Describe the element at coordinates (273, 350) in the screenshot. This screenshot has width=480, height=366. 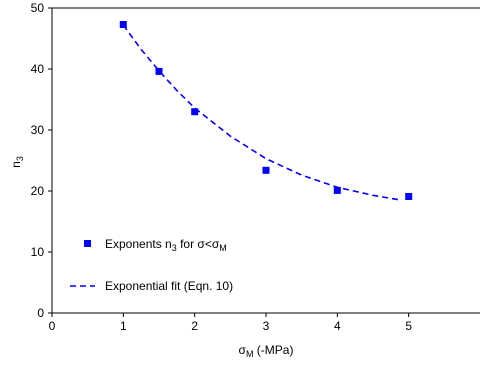
I see `x-axis-title-suffix: (-MPa)` at that location.